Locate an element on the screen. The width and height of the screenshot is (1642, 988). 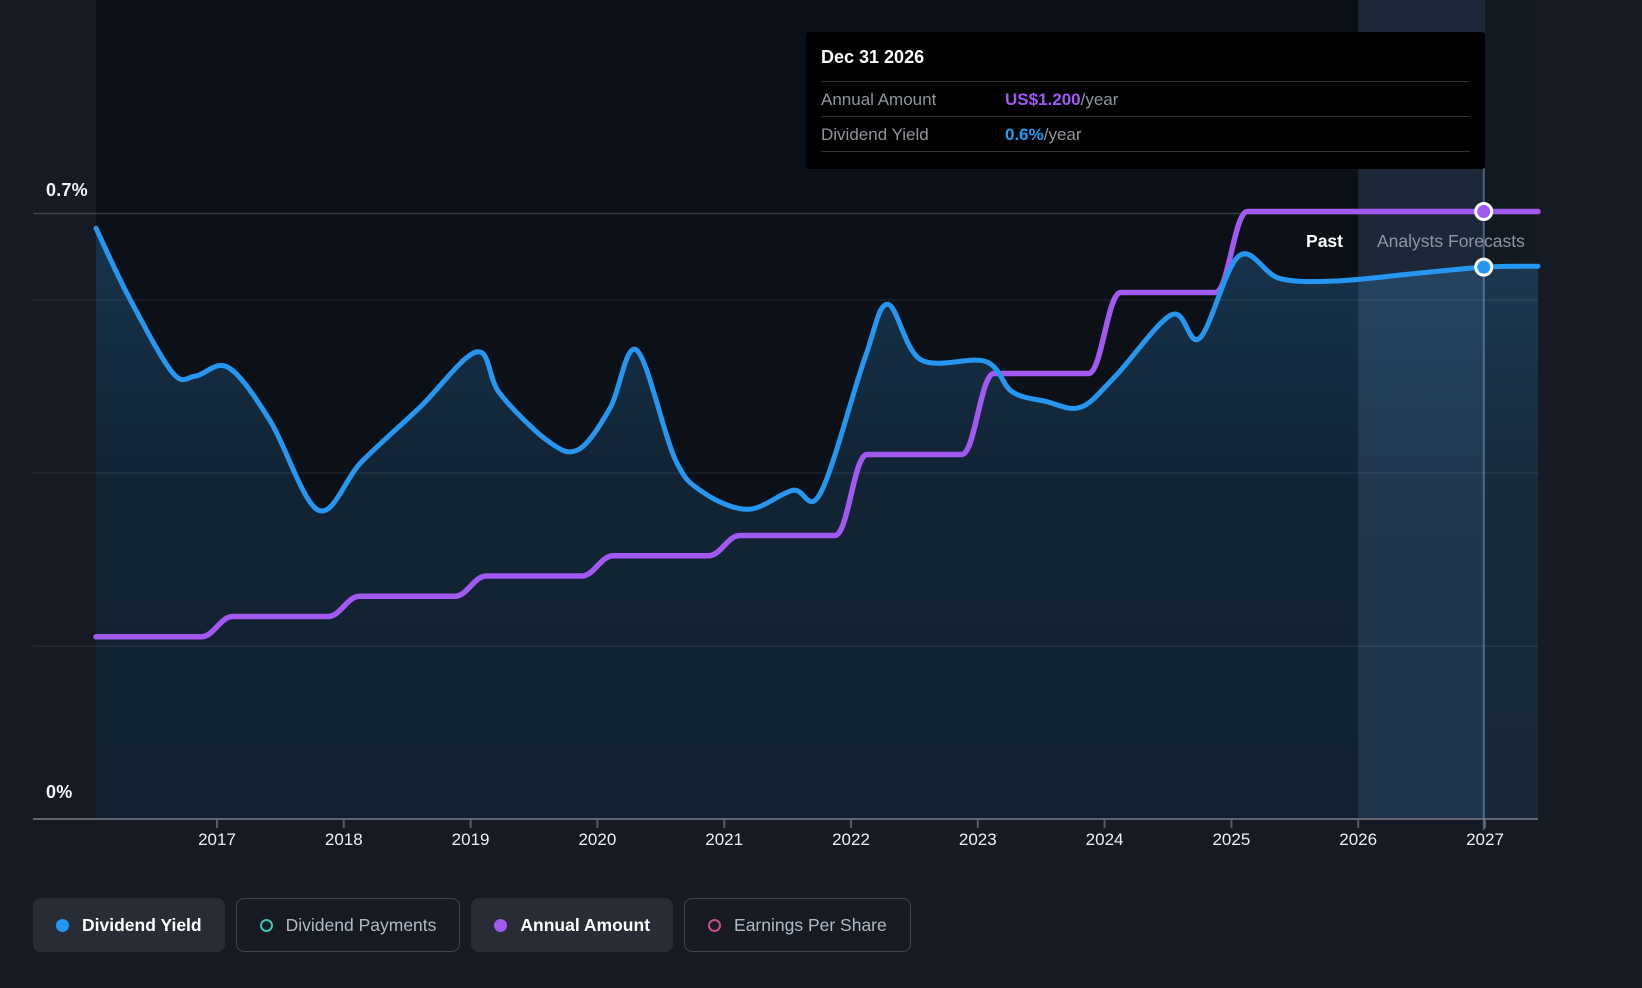
x-axis-label-2022: 2022 is located at coordinates (851, 839).